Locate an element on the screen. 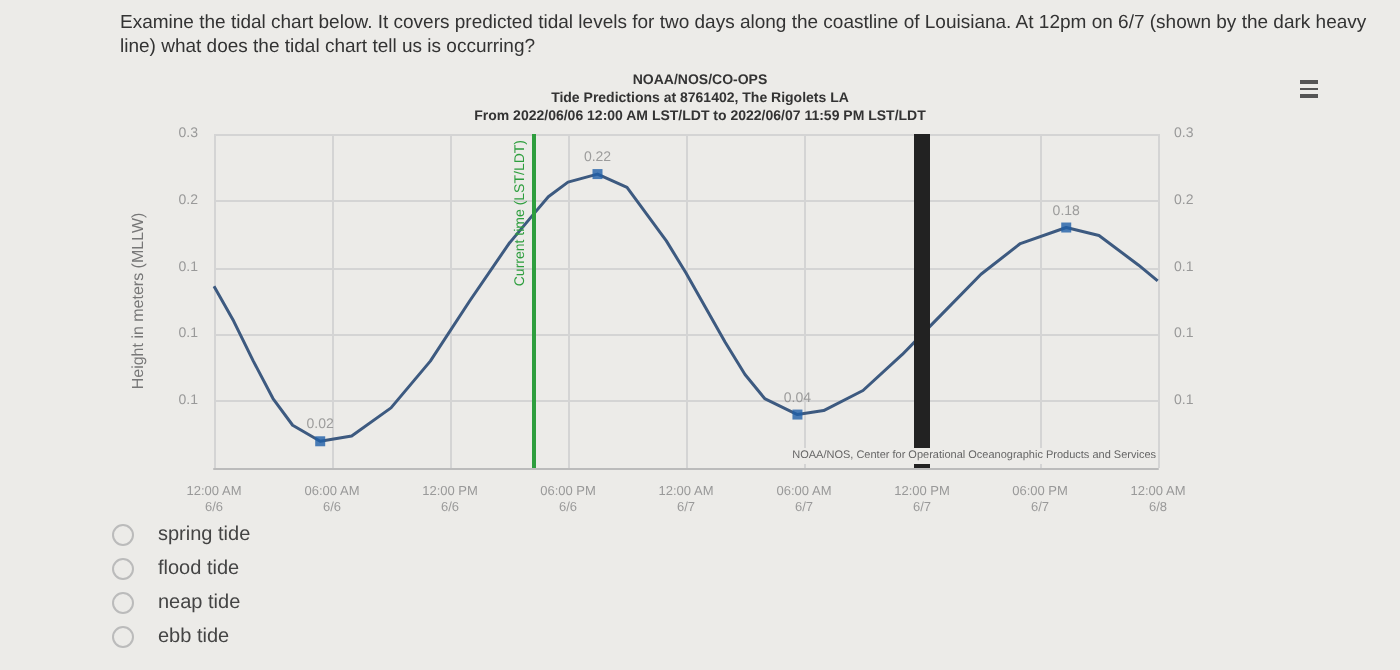  text: Examine the tidal chart below. It covers predicted tidal levels for two days along the coastline of Louisiana. At 12pm on 6/7 (shown by the dark heavy line) what does the tidal chart tell us is occurring? is located at coordinates (744, 36).